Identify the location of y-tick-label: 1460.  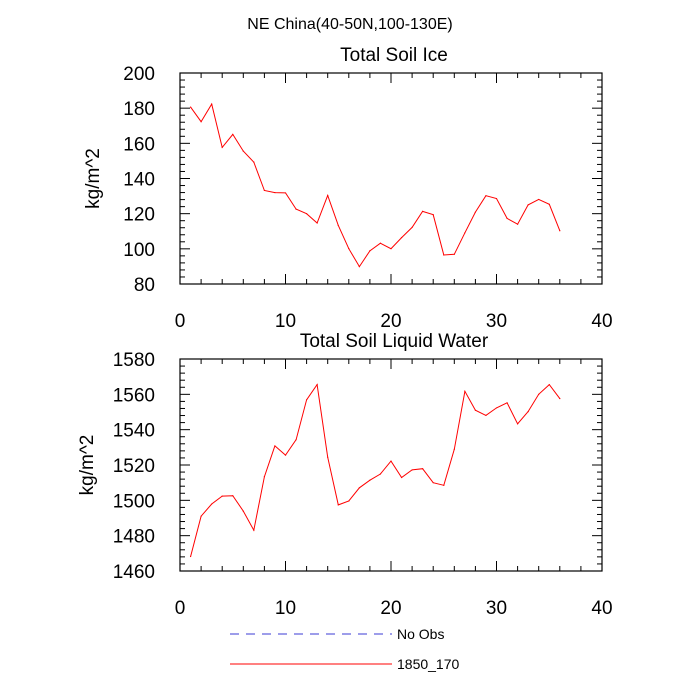
(134, 572).